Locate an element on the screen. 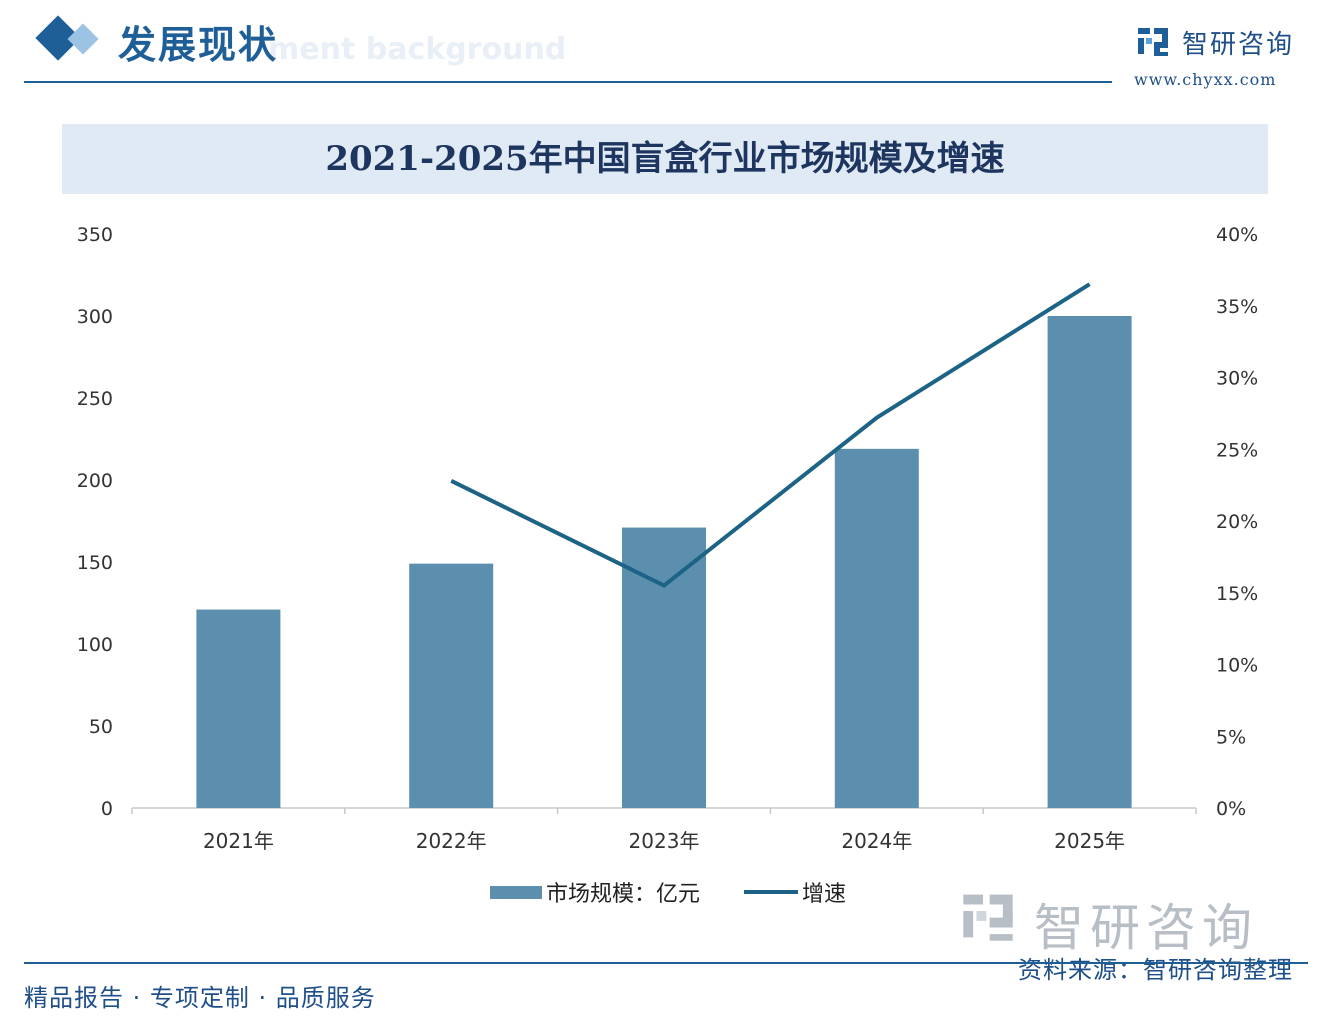 Image resolution: width=1332 pixels, height=1018 pixels. footer-divider is located at coordinates (666, 963).